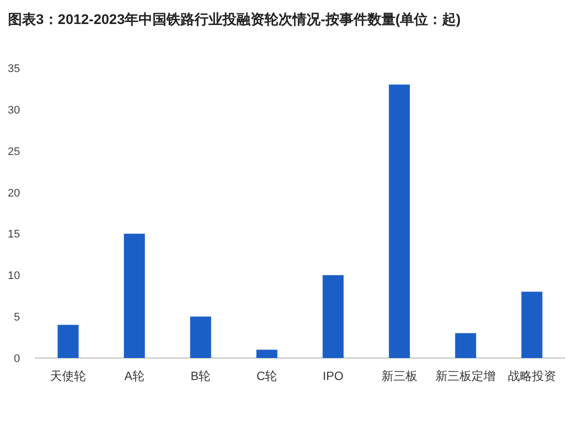 The height and width of the screenshot is (434, 584). I want to click on y-tick-label: 0, so click(17, 359).